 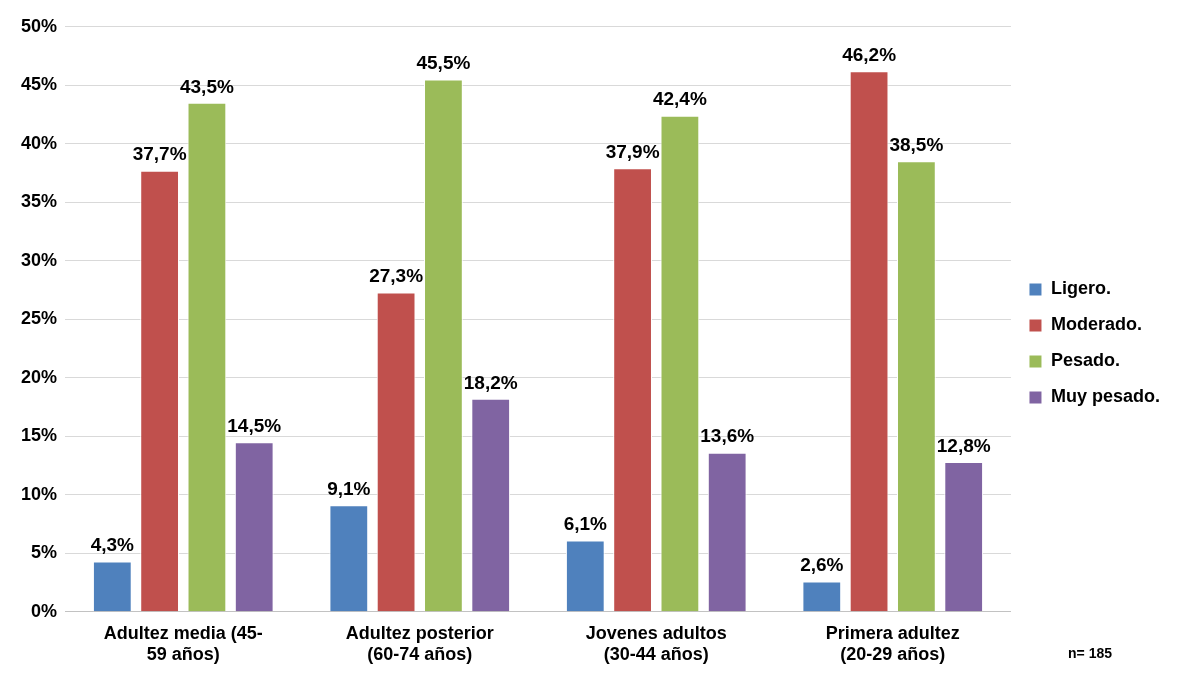 What do you see at coordinates (39, 25) in the screenshot?
I see `y-tick-label: 50%` at bounding box center [39, 25].